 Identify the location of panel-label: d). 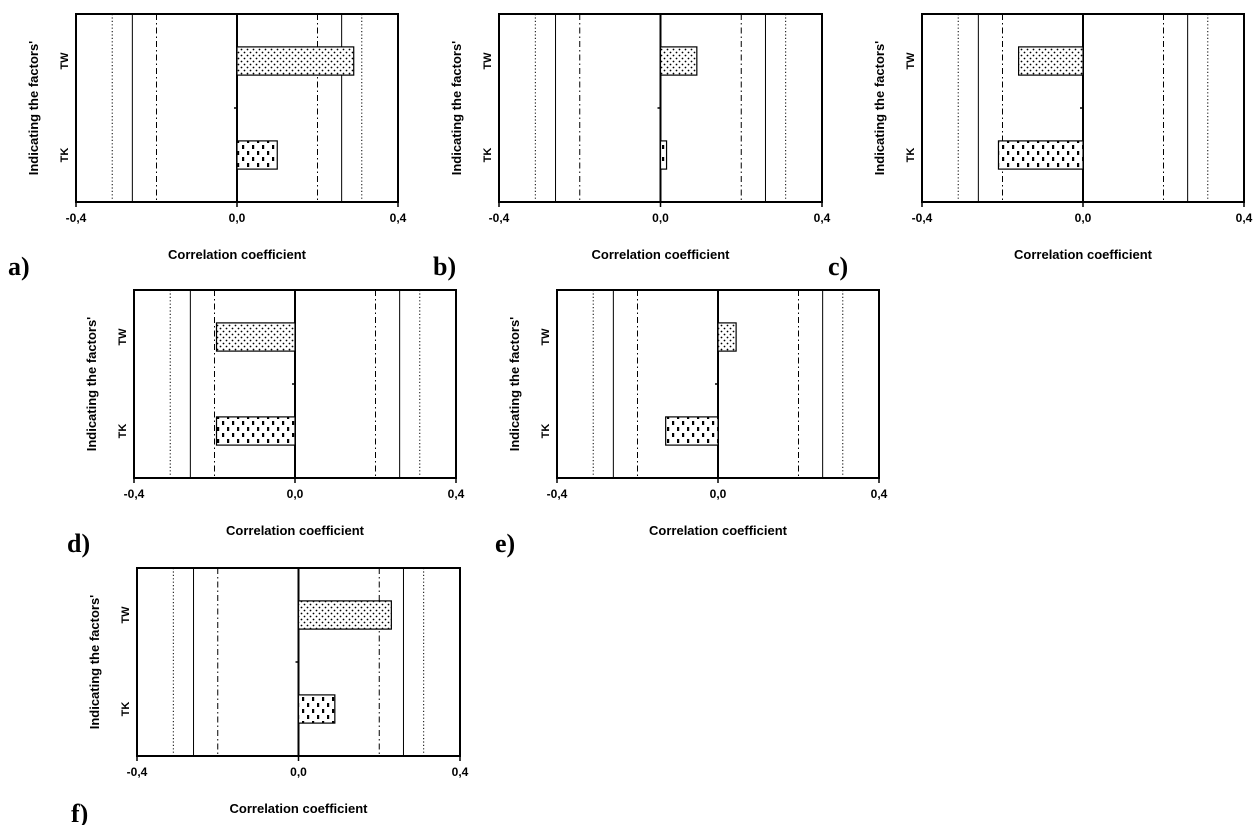
(78, 543).